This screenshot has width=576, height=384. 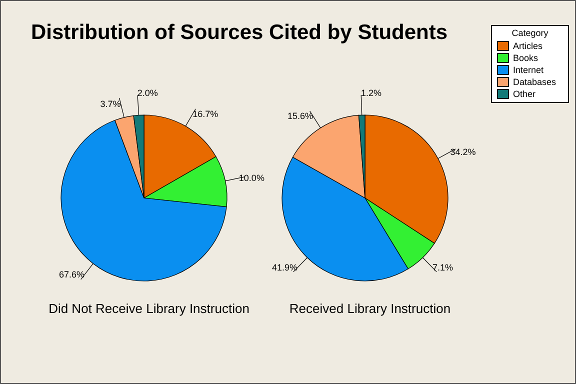 I want to click on data-label: 67.6%, so click(x=72, y=275).